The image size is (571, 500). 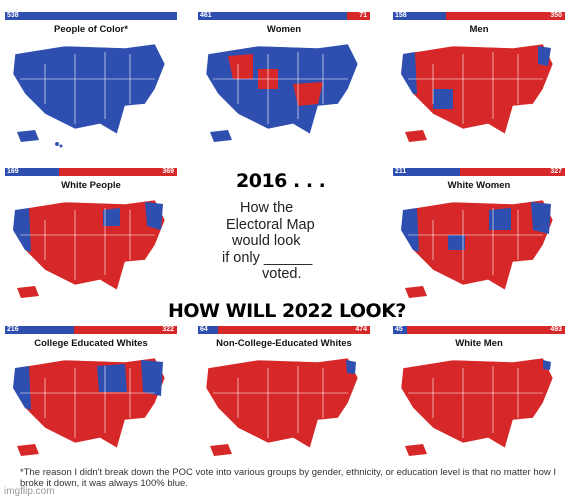 What do you see at coordinates (29, 491) in the screenshot?
I see `watermark: imgflip.com` at bounding box center [29, 491].